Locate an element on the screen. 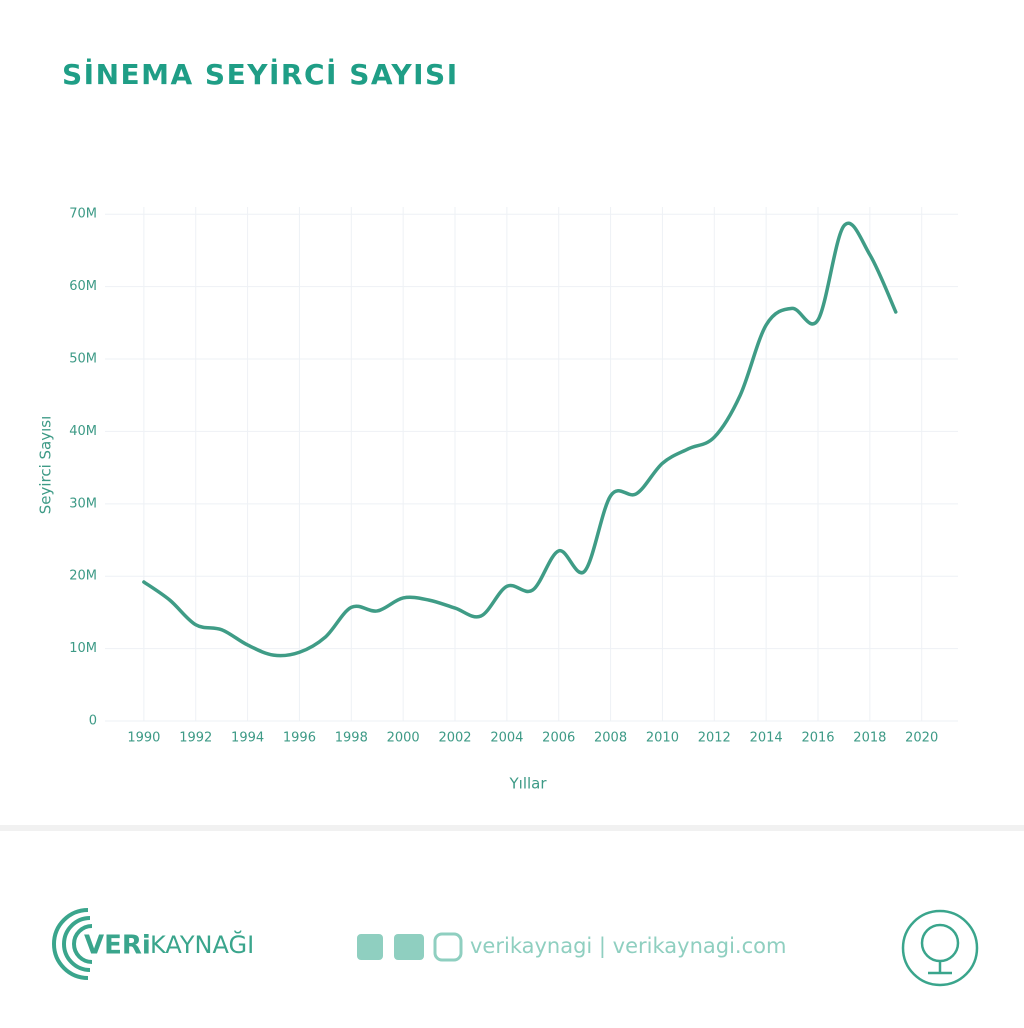 Image resolution: width=1024 pixels, height=1028 pixels. y-tick-label: 30M is located at coordinates (83, 503).